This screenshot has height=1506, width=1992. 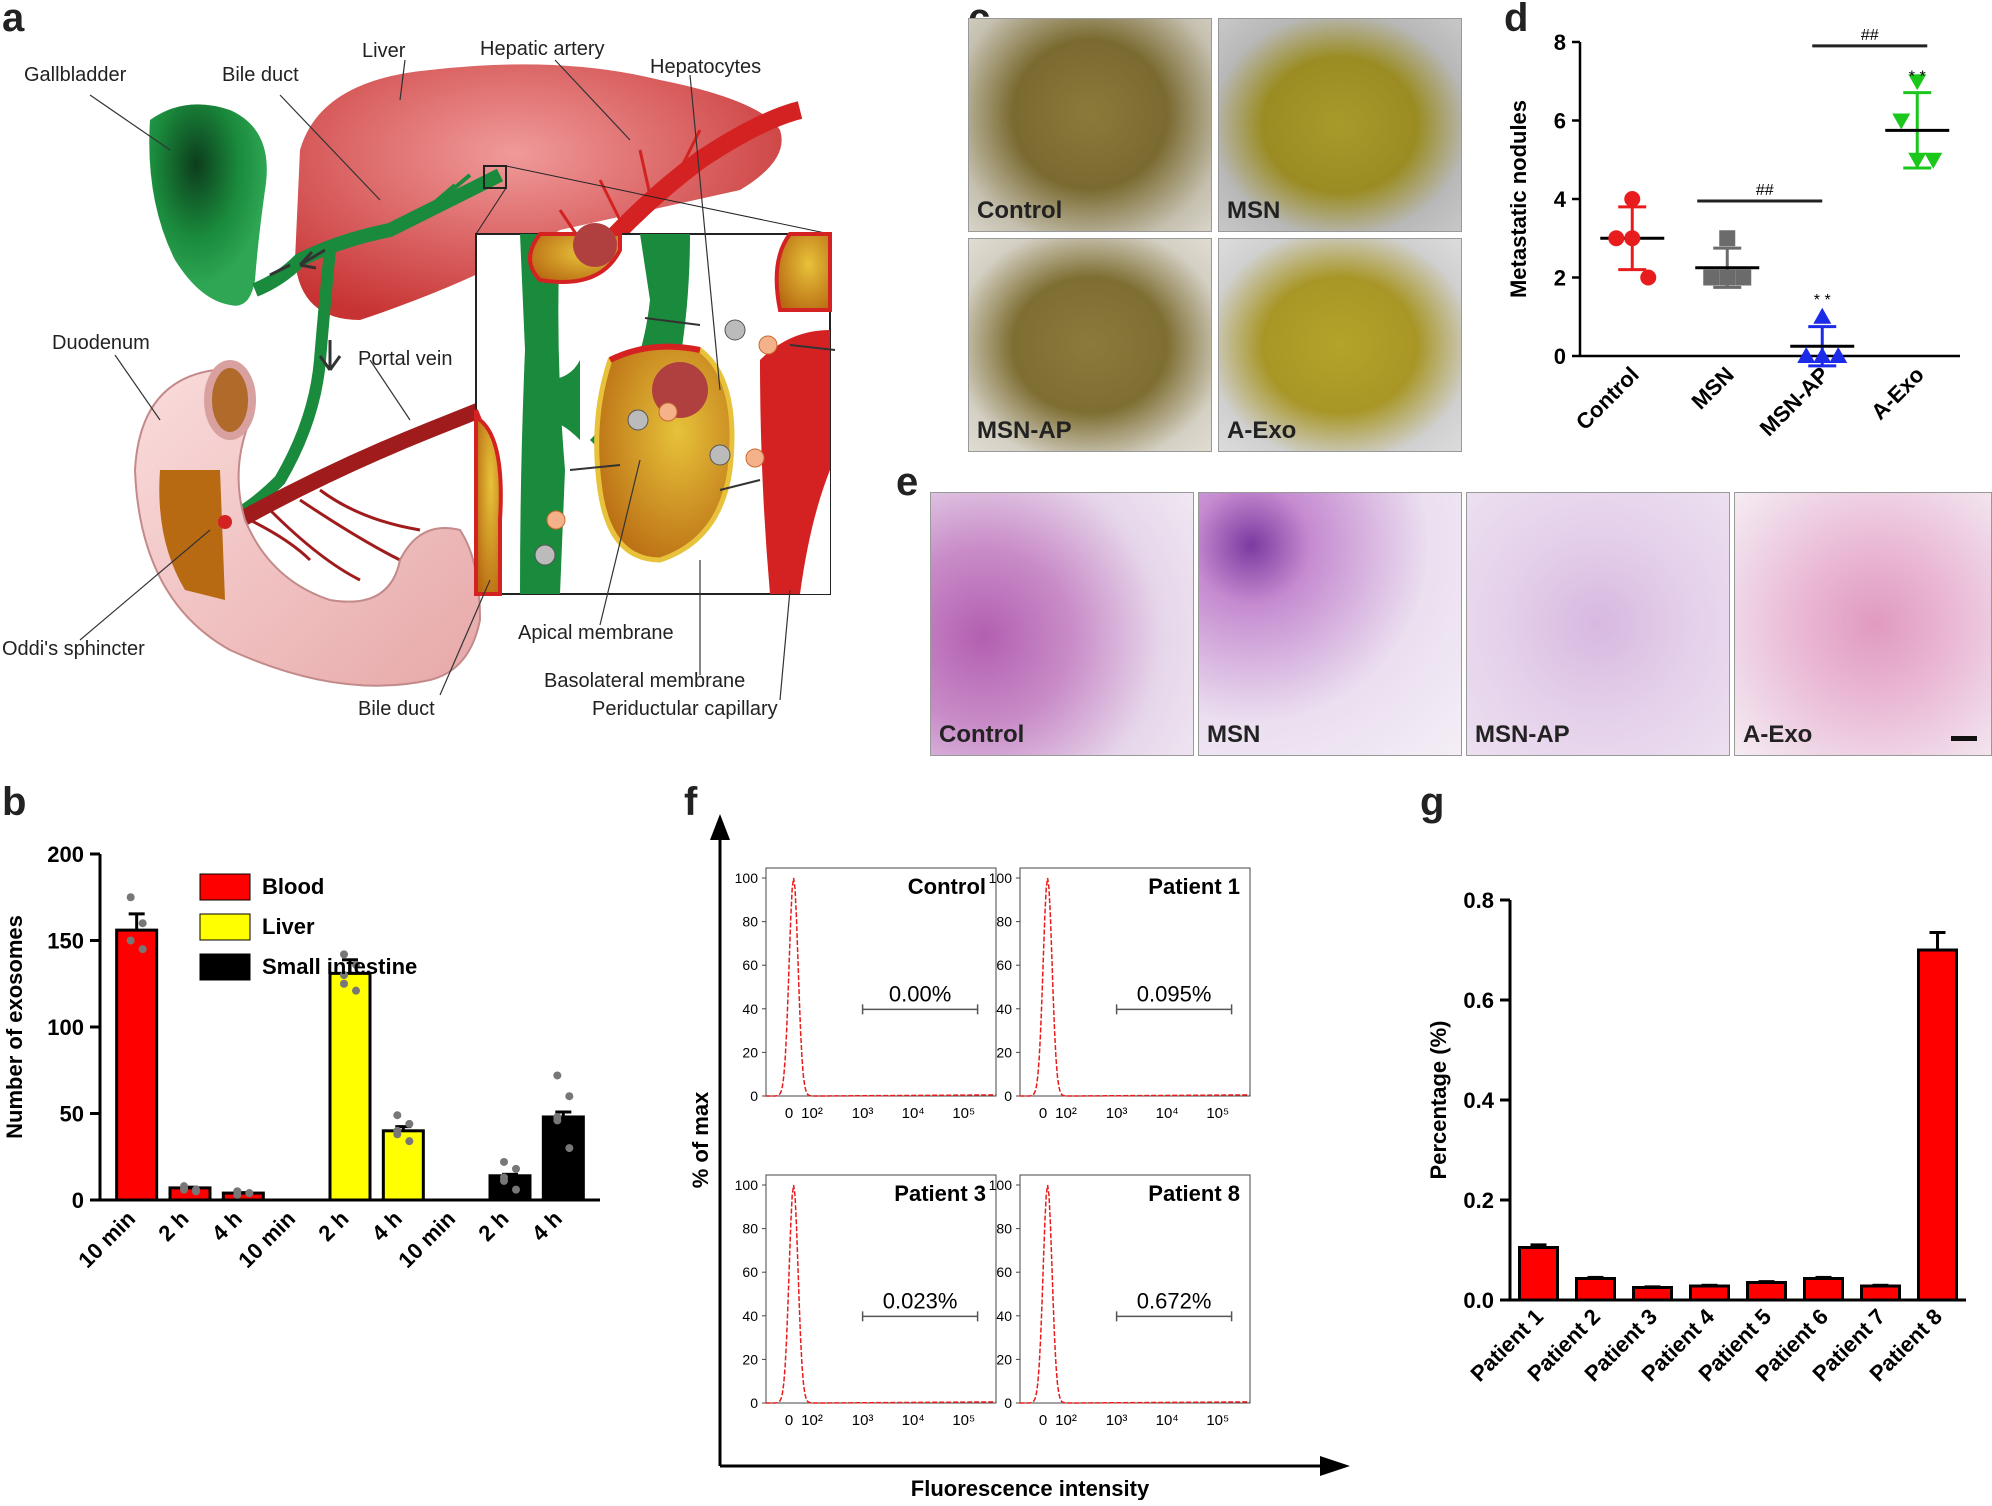 I want to click on photo-msn: MSN, so click(x=1340, y=125).